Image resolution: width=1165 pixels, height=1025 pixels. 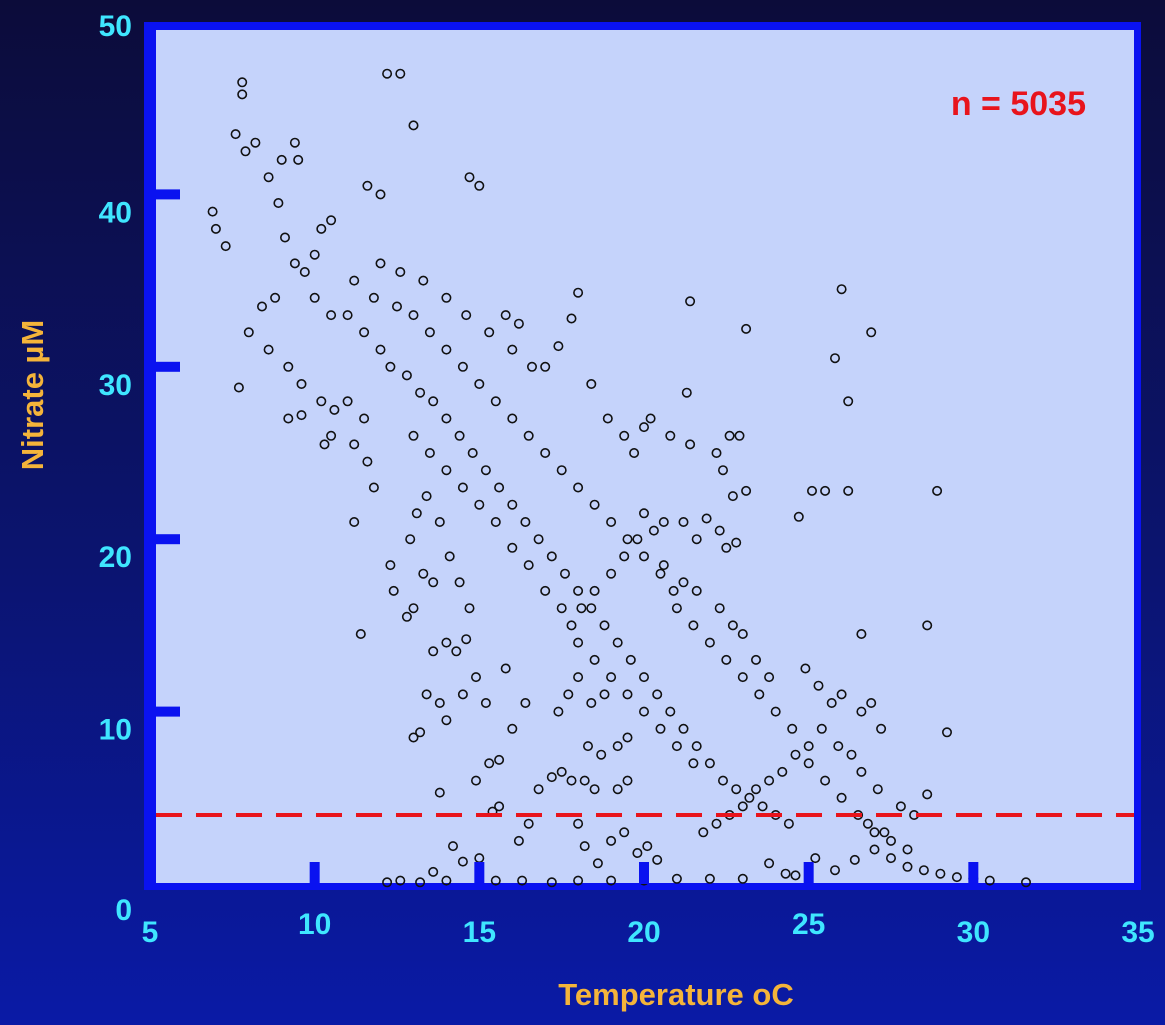 What do you see at coordinates (314, 873) in the screenshot?
I see `x-tick-mark` at bounding box center [314, 873].